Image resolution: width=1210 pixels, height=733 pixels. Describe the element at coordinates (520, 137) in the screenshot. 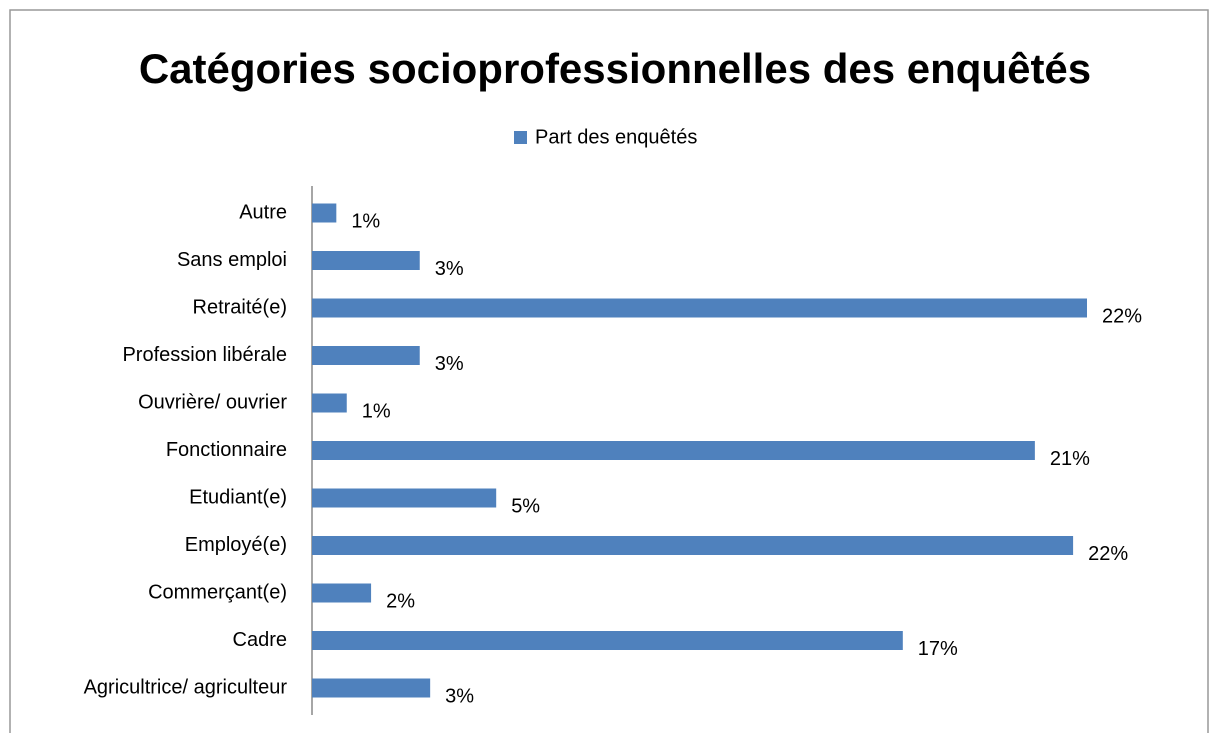

I see `legend-swatch` at that location.